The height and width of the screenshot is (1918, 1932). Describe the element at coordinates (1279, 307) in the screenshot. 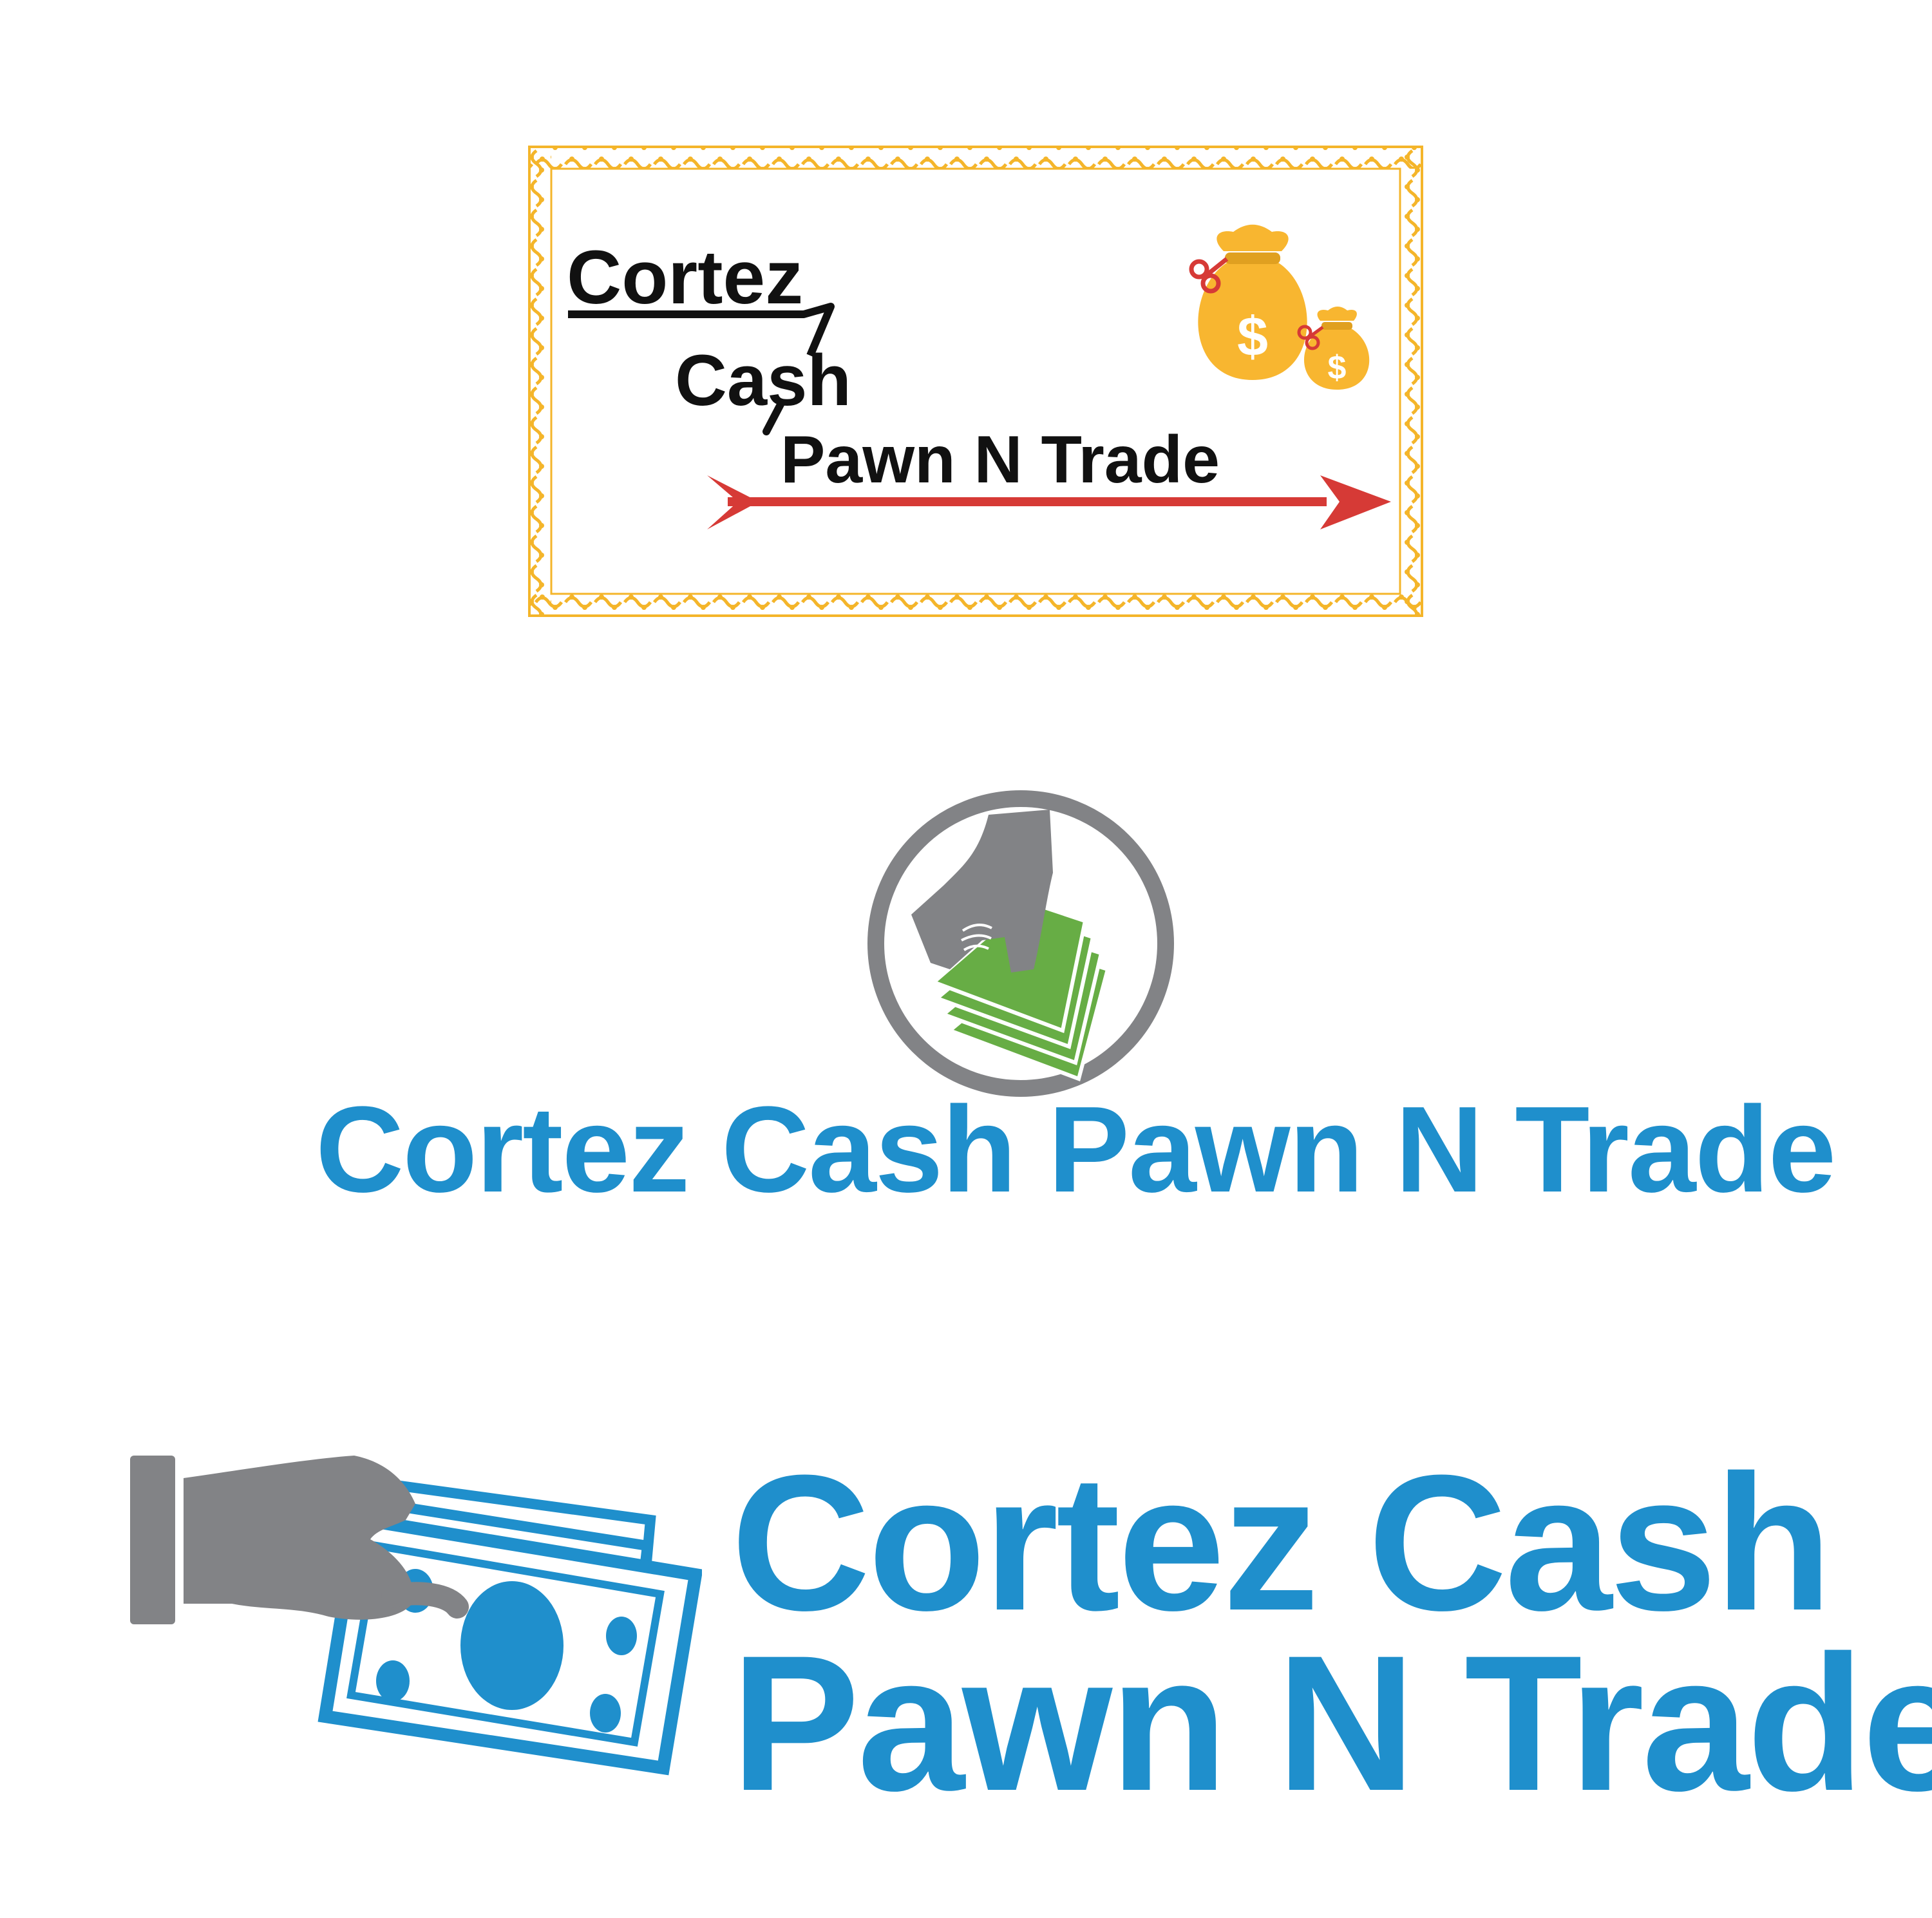

I see `money-bag-icon: $ $` at that location.